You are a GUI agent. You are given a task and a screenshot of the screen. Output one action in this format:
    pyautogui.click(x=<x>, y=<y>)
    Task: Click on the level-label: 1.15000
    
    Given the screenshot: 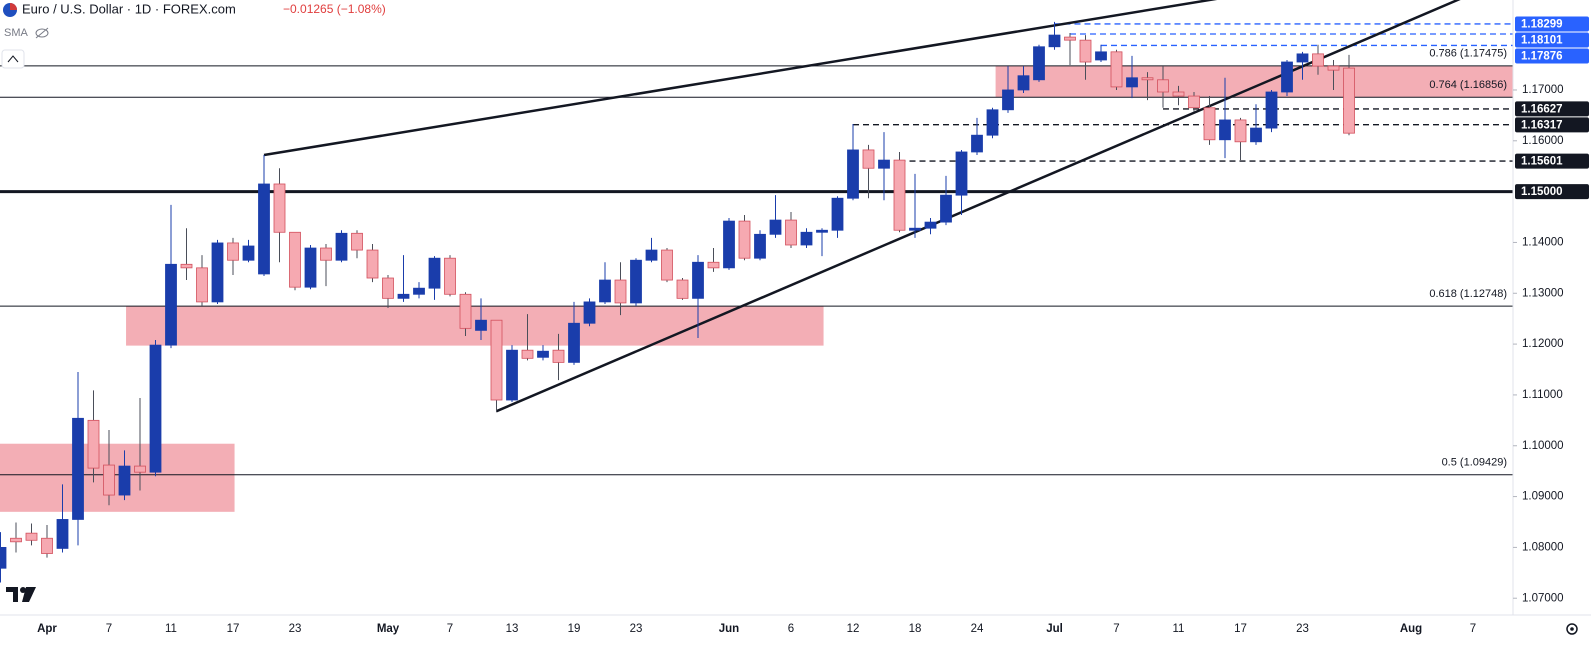 What is the action you would take?
    pyautogui.click(x=1542, y=192)
    